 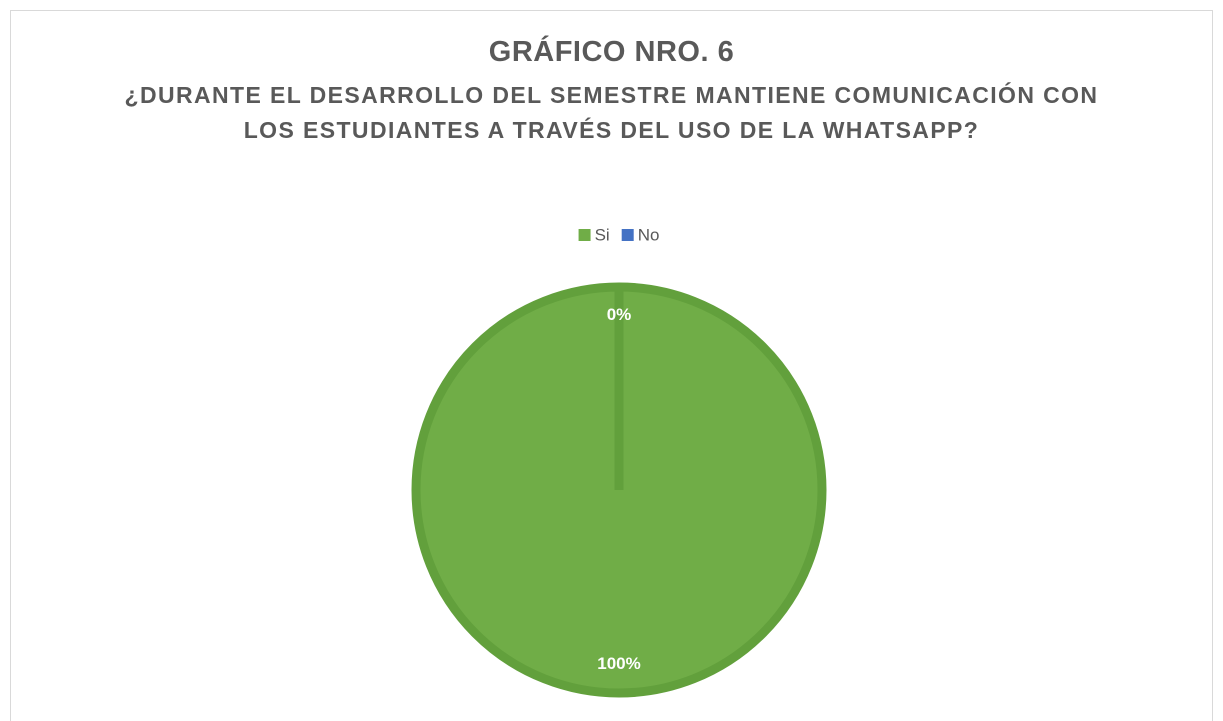 I want to click on data-label: 0%, so click(x=619, y=314).